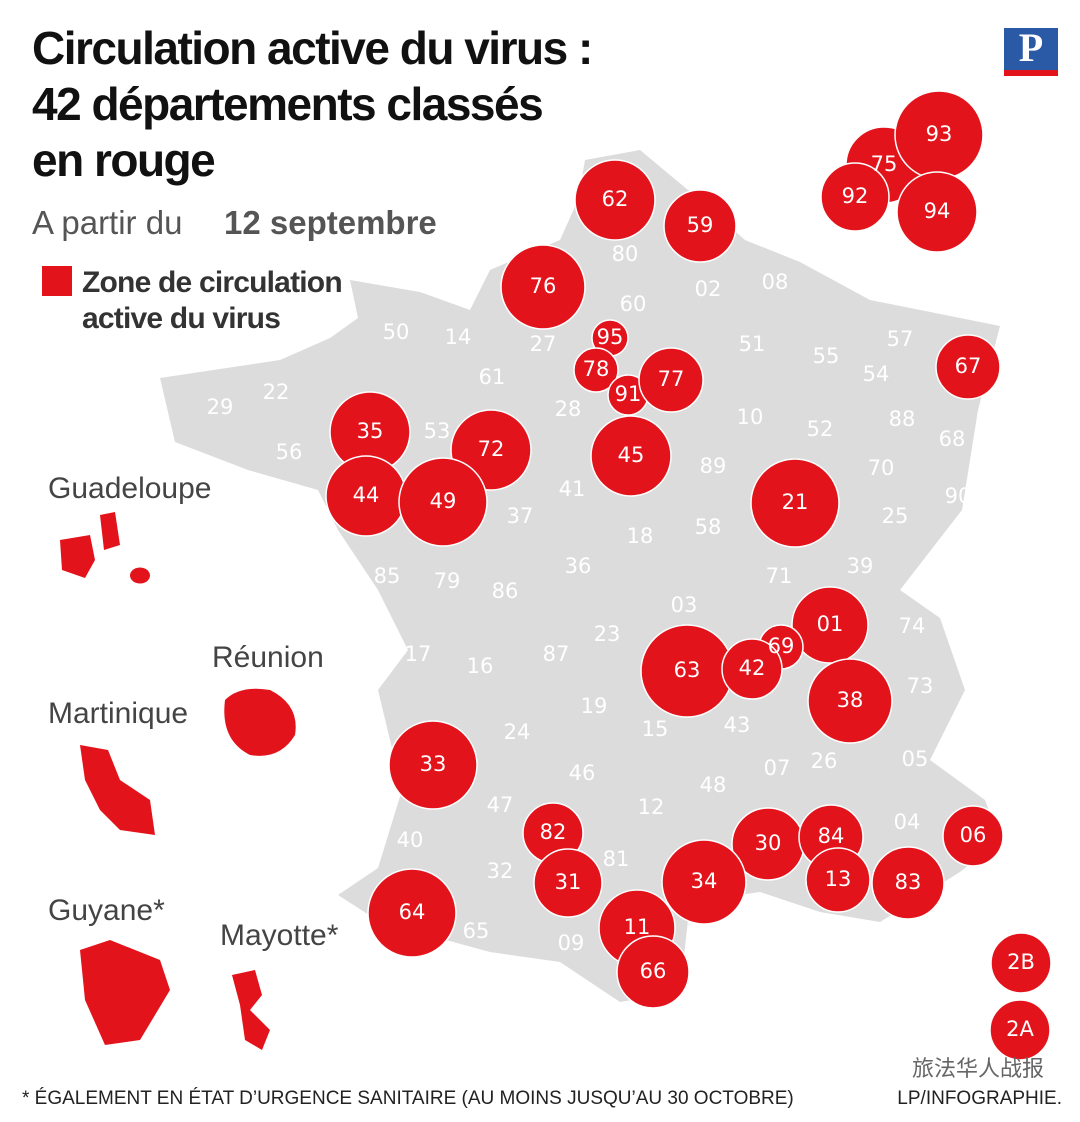  Describe the element at coordinates (628, 394) in the screenshot. I see `department-label: 91` at that location.